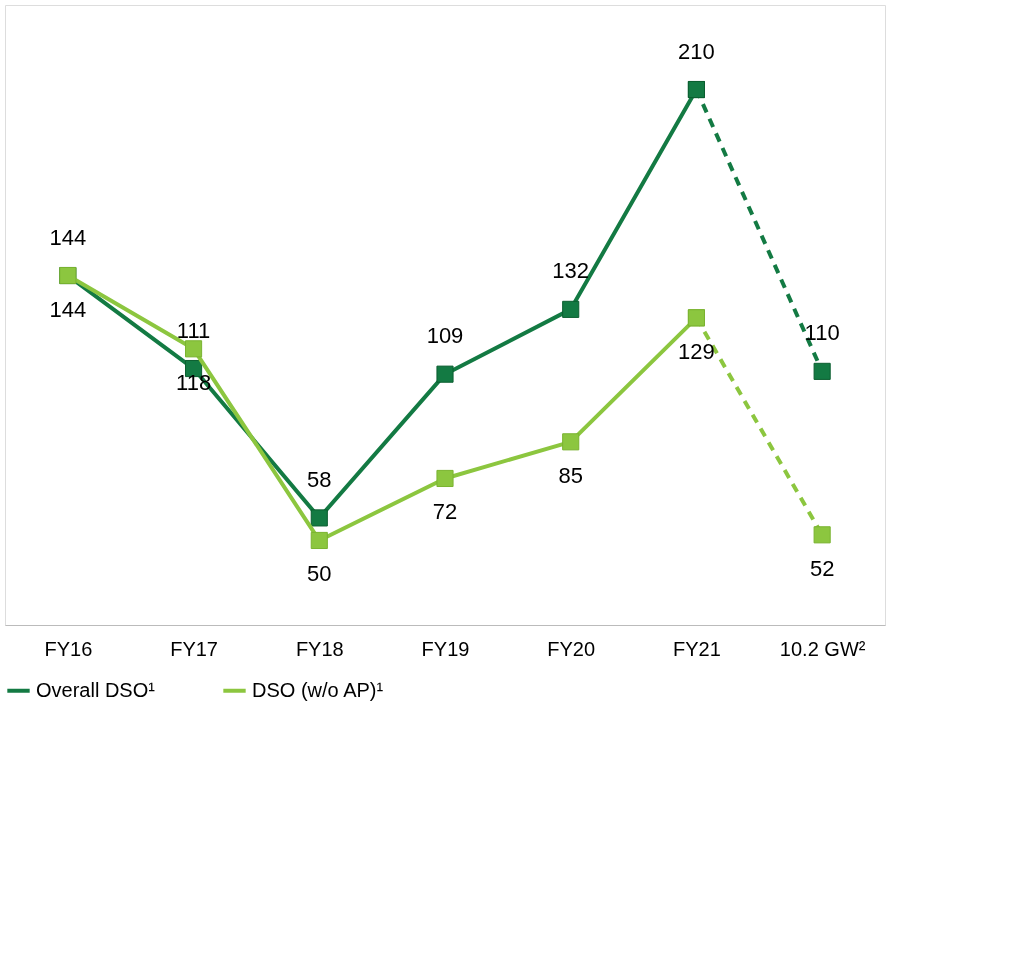 The width and height of the screenshot is (1033, 962). Describe the element at coordinates (445, 648) in the screenshot. I see `x-tick-label: FY19` at that location.